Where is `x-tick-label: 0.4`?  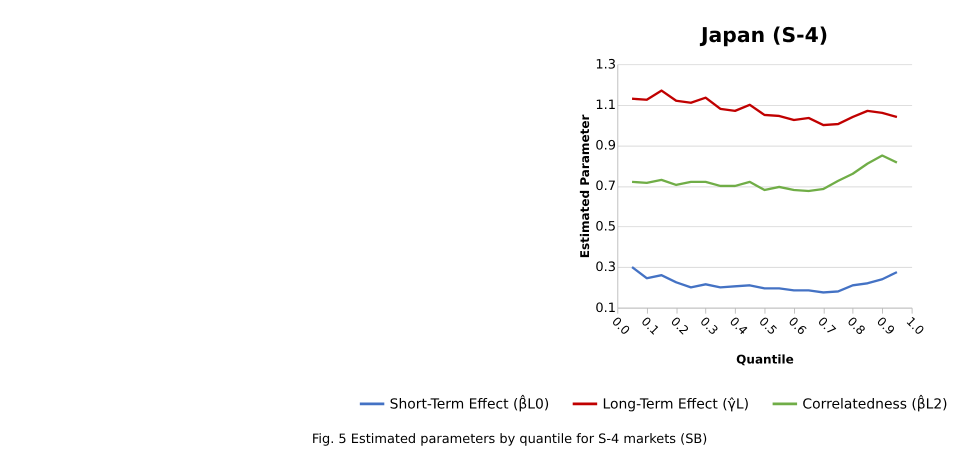 x-tick-label: 0.4 is located at coordinates (738, 326).